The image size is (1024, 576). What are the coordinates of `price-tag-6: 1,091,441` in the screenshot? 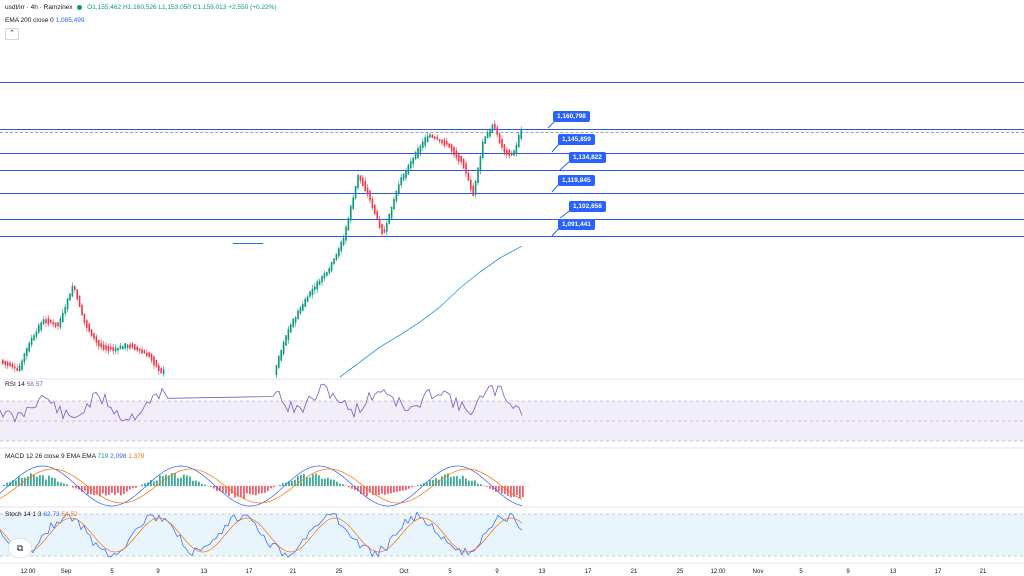 It's located at (576, 224).